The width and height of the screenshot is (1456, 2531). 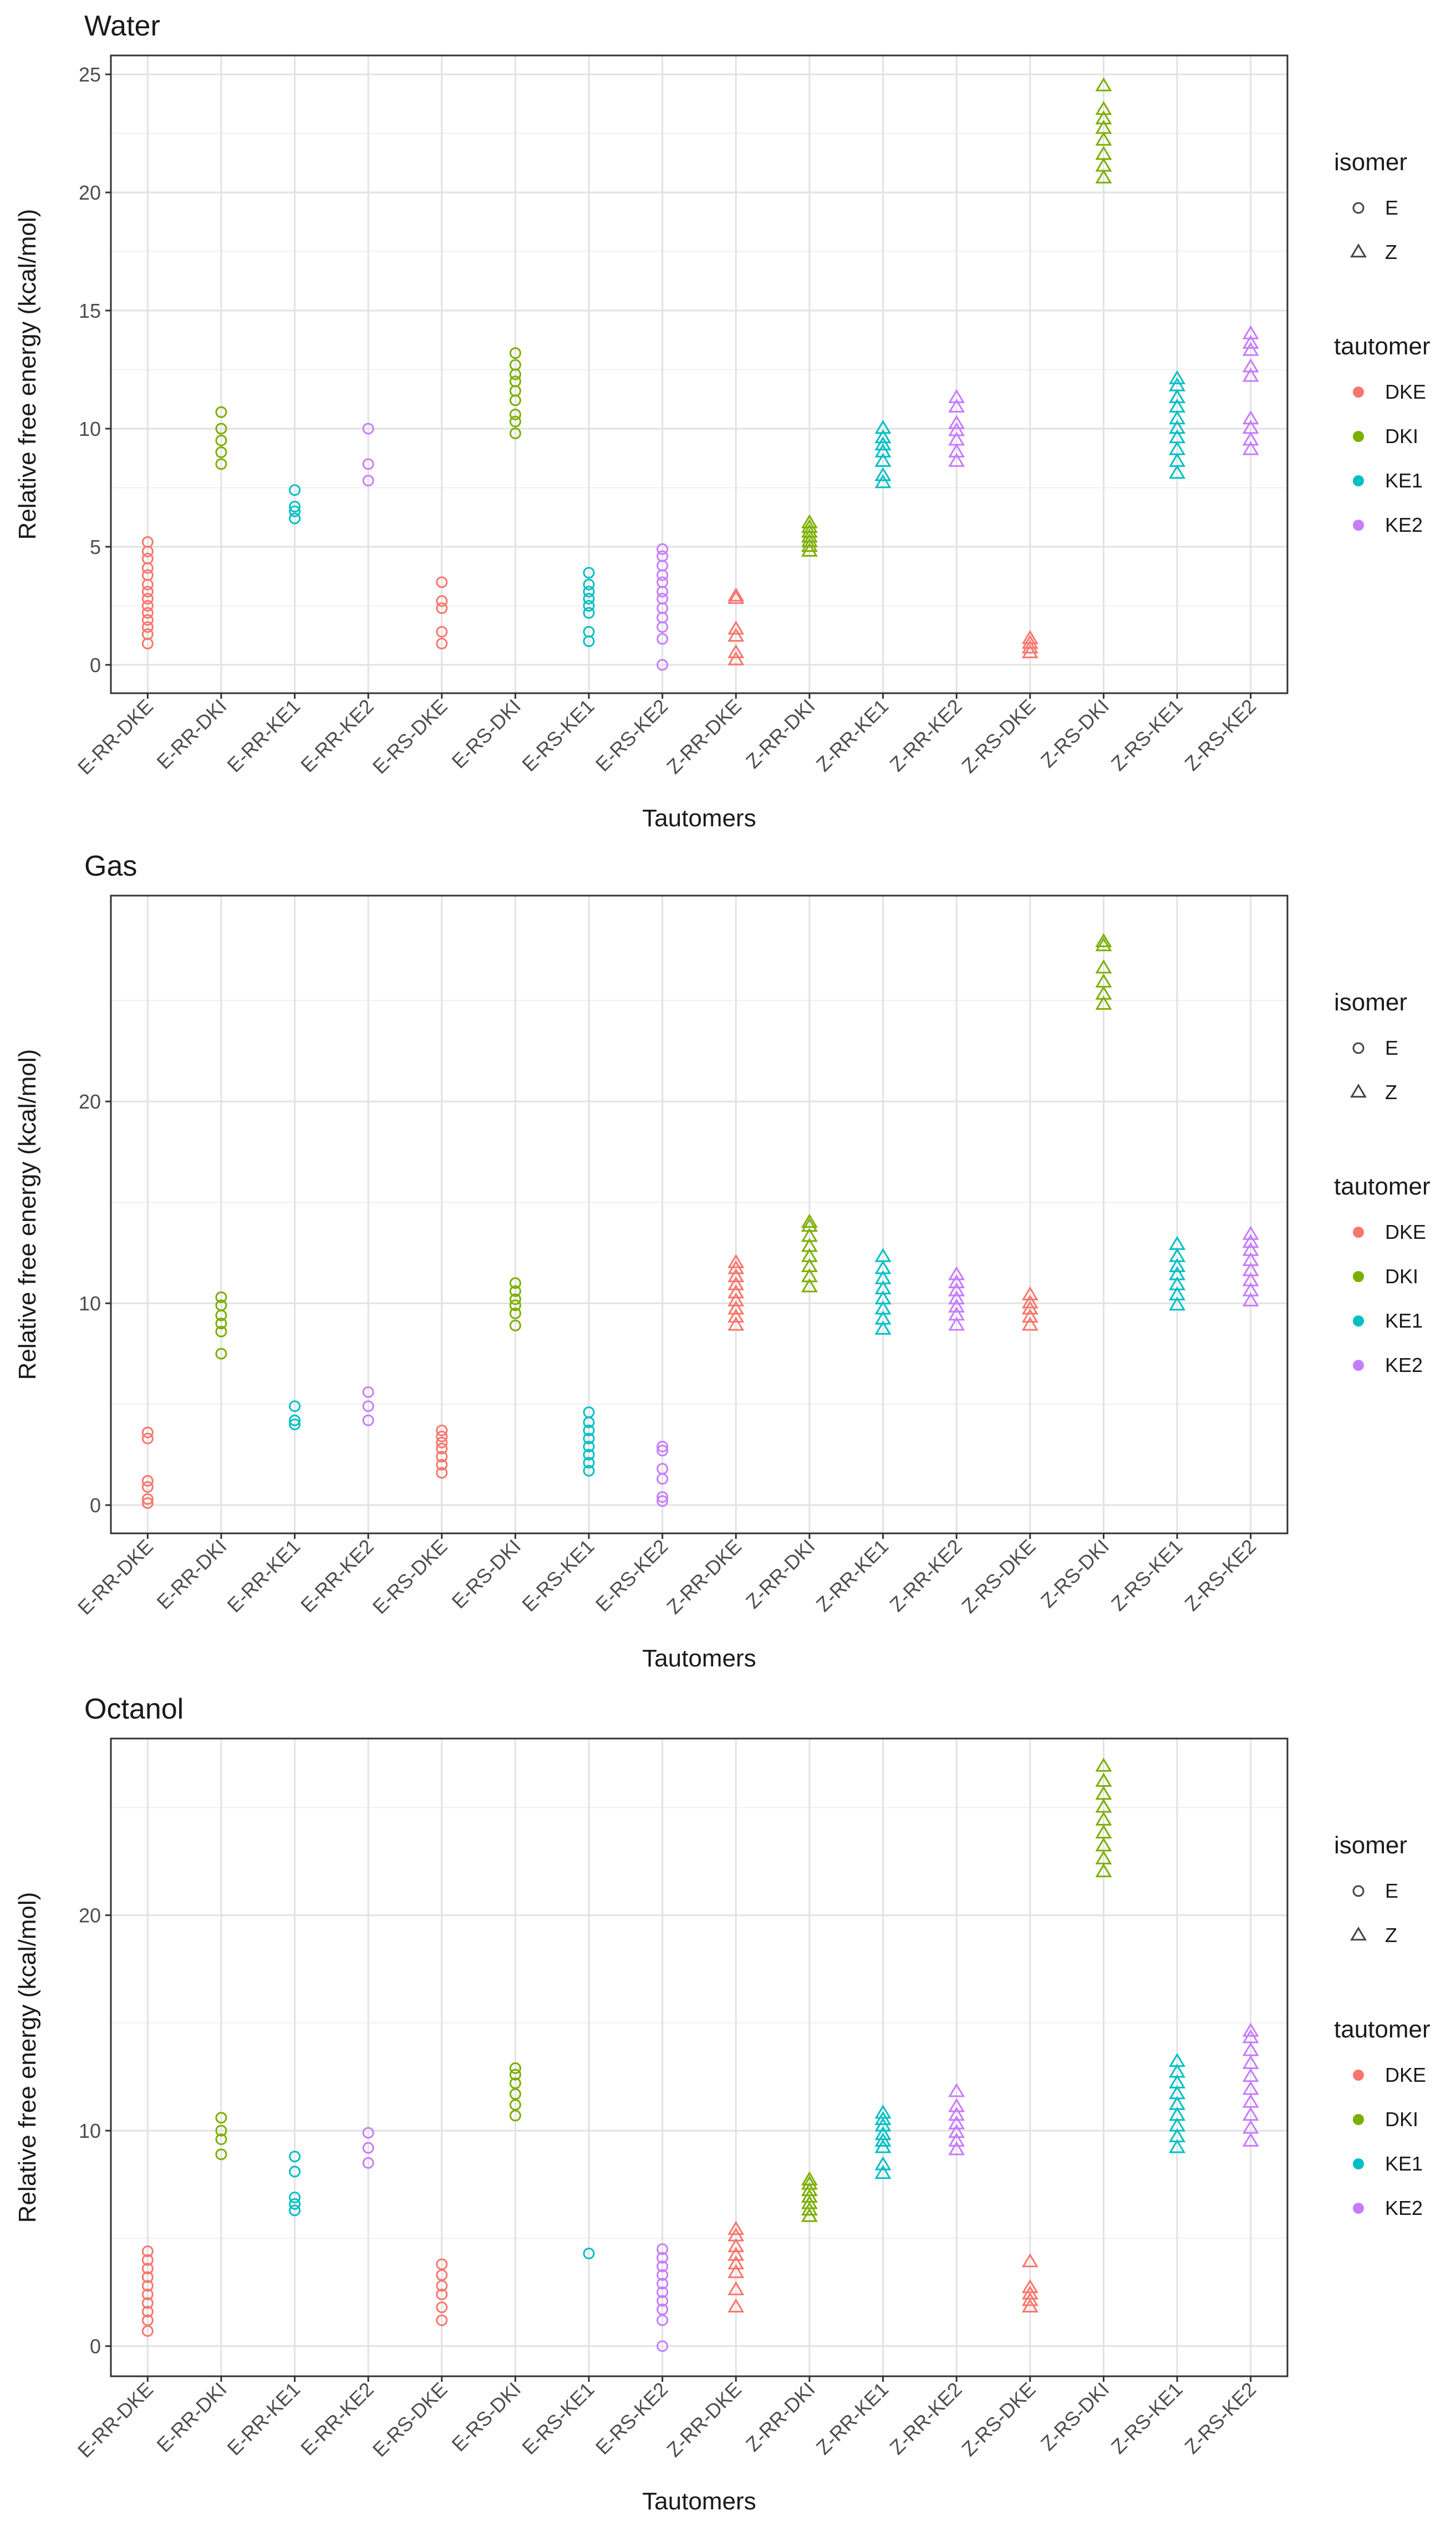 I want to click on y-axis-label: Relative free energy (kcal/mol), so click(x=28, y=2057).